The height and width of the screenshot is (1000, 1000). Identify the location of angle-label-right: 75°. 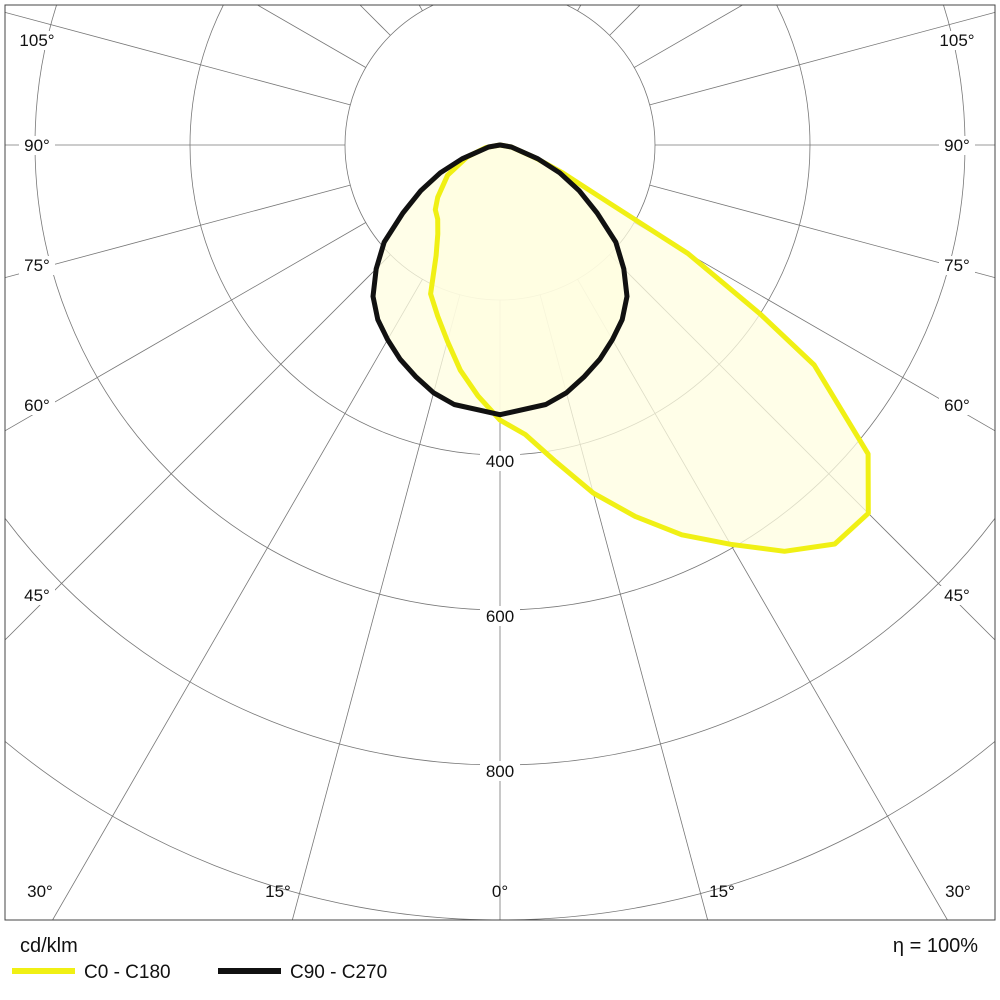
(957, 265).